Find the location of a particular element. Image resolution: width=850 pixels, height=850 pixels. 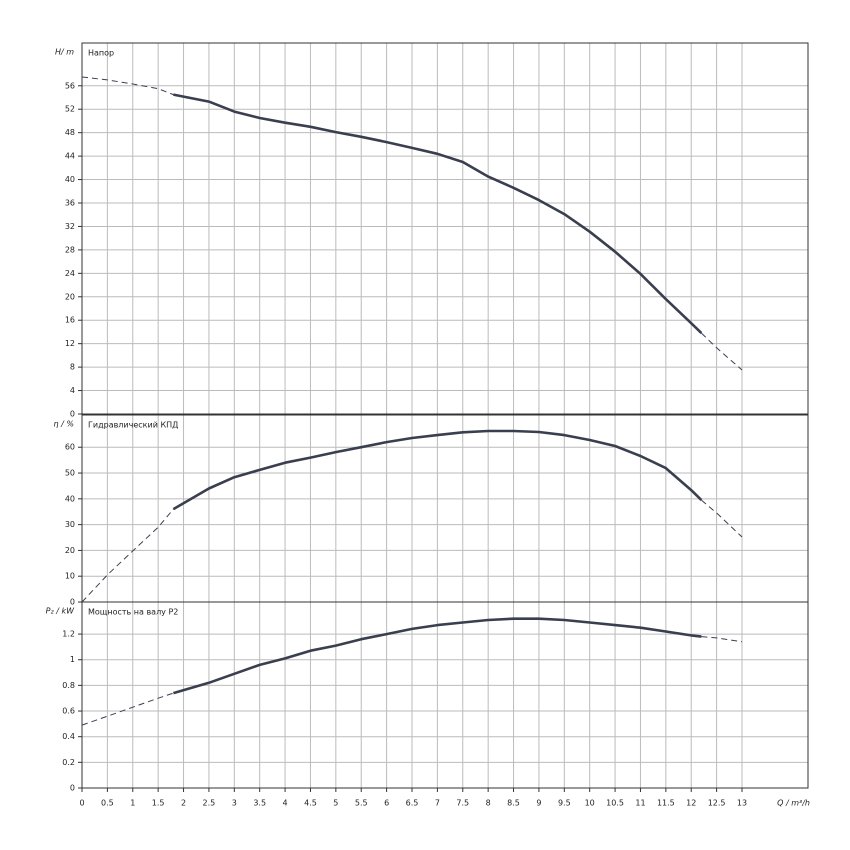

x-tick-label: 6 is located at coordinates (386, 803).